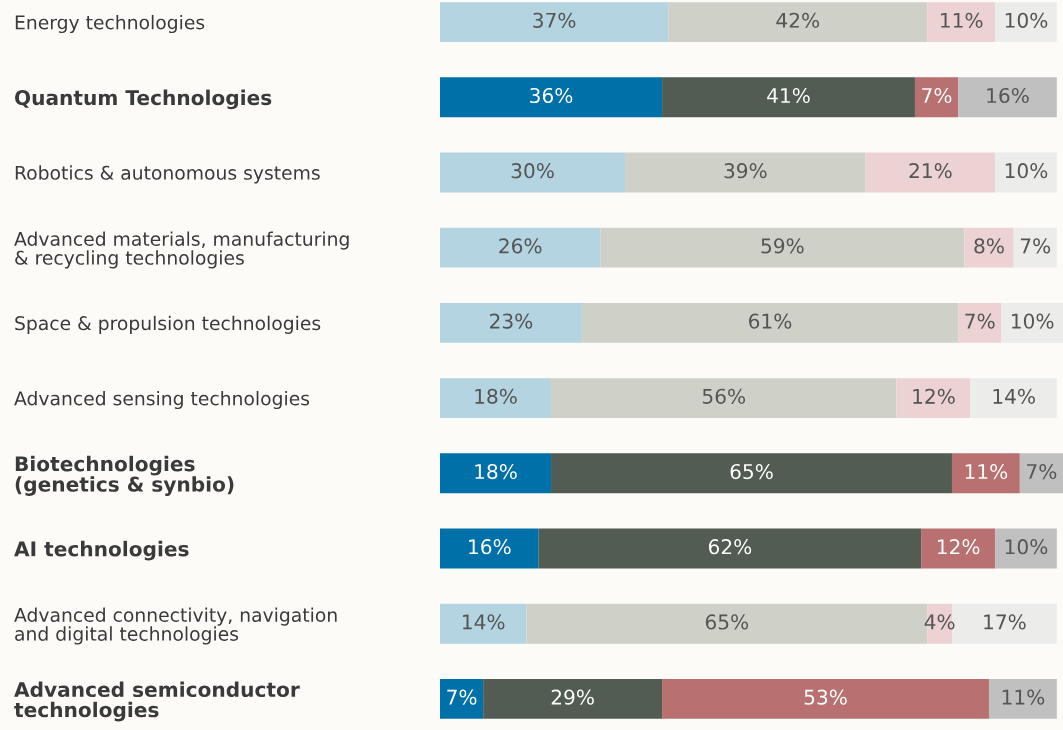 The image size is (1063, 730). I want to click on data-label: 56%, so click(724, 396).